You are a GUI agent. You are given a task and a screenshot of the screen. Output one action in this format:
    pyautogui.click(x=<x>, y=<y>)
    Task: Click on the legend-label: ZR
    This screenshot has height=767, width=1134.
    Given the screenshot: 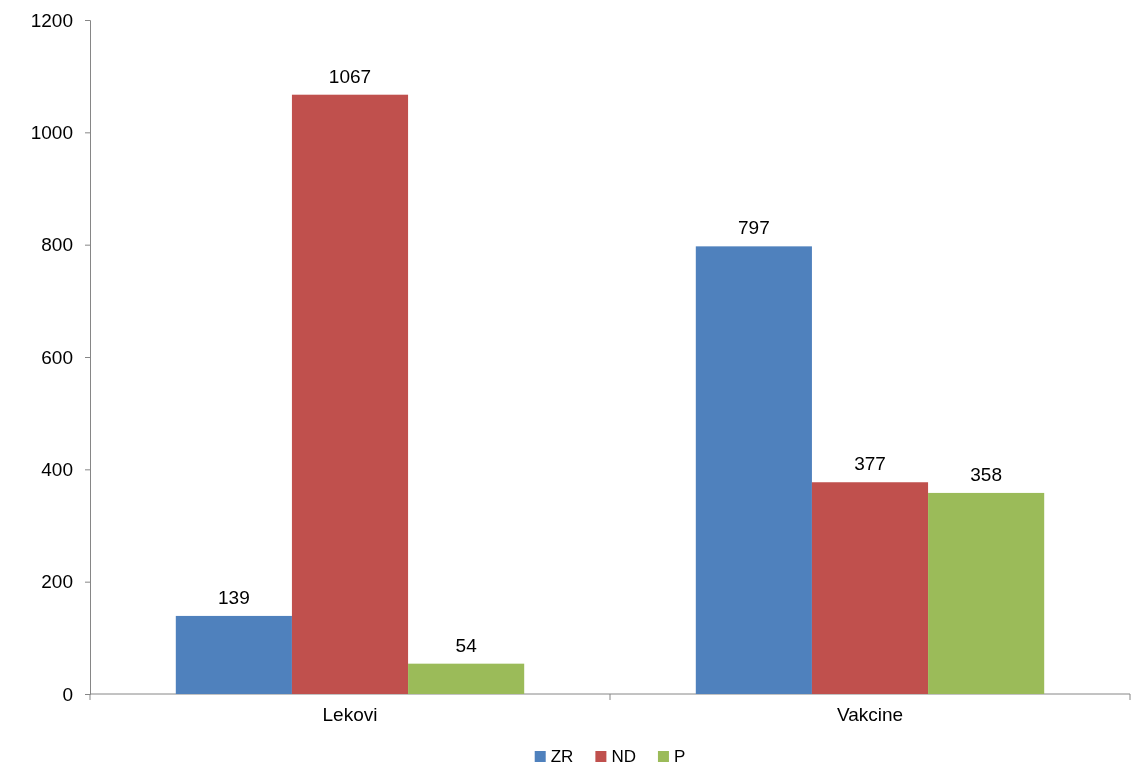 What is the action you would take?
    pyautogui.click(x=562, y=756)
    